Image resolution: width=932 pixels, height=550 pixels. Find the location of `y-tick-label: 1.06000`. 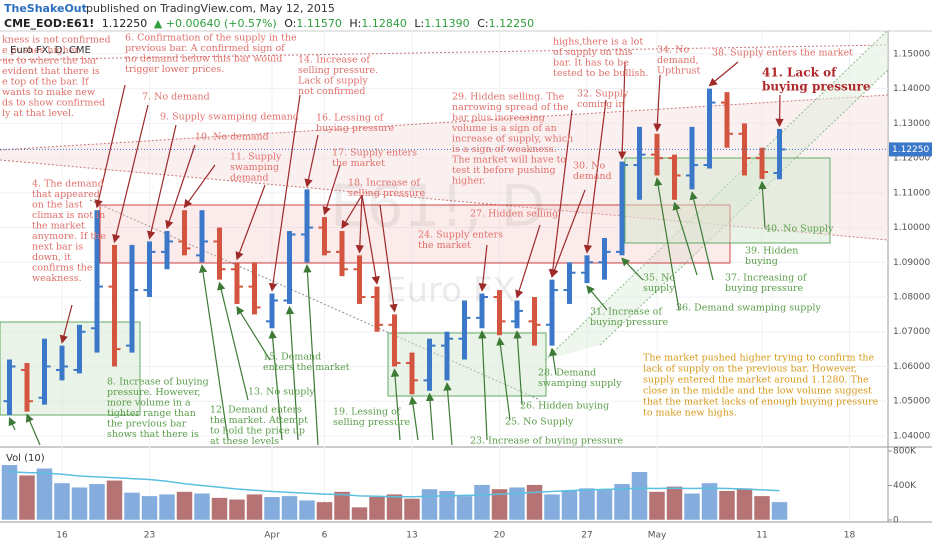

y-tick-label: 1.06000 is located at coordinates (911, 367).